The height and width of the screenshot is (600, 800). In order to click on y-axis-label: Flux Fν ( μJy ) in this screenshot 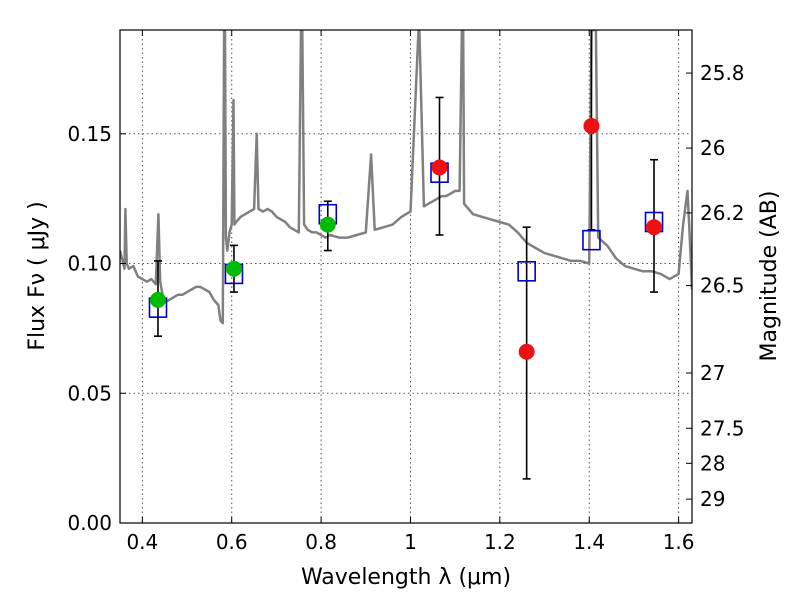, I will do `click(37, 275)`.